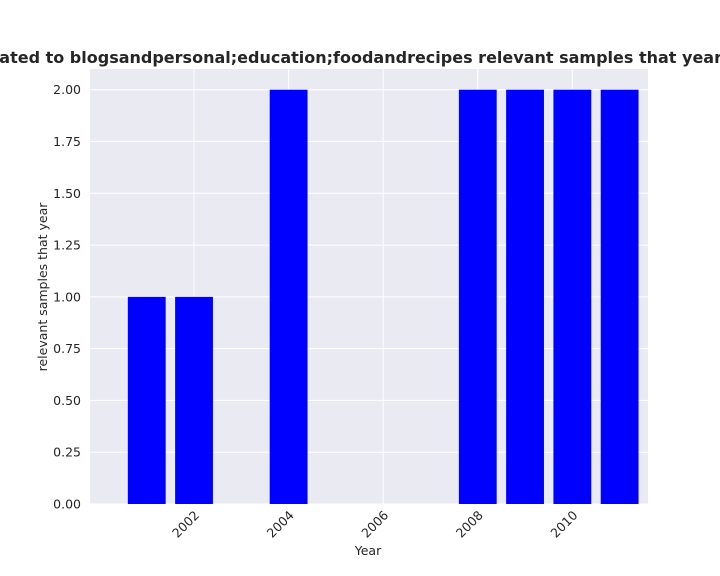 Image resolution: width=720 pixels, height=576 pixels. What do you see at coordinates (368, 550) in the screenshot?
I see `x-axis-label: Year` at bounding box center [368, 550].